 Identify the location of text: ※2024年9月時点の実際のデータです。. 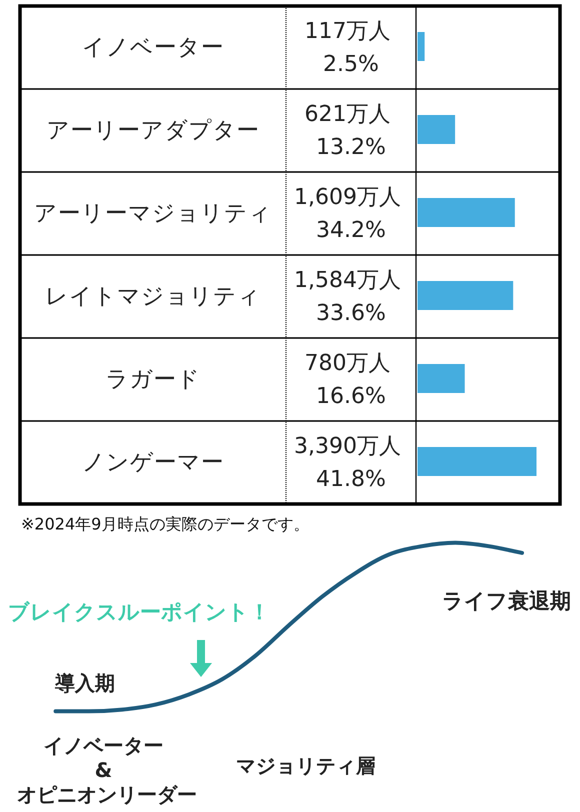
(165, 524).